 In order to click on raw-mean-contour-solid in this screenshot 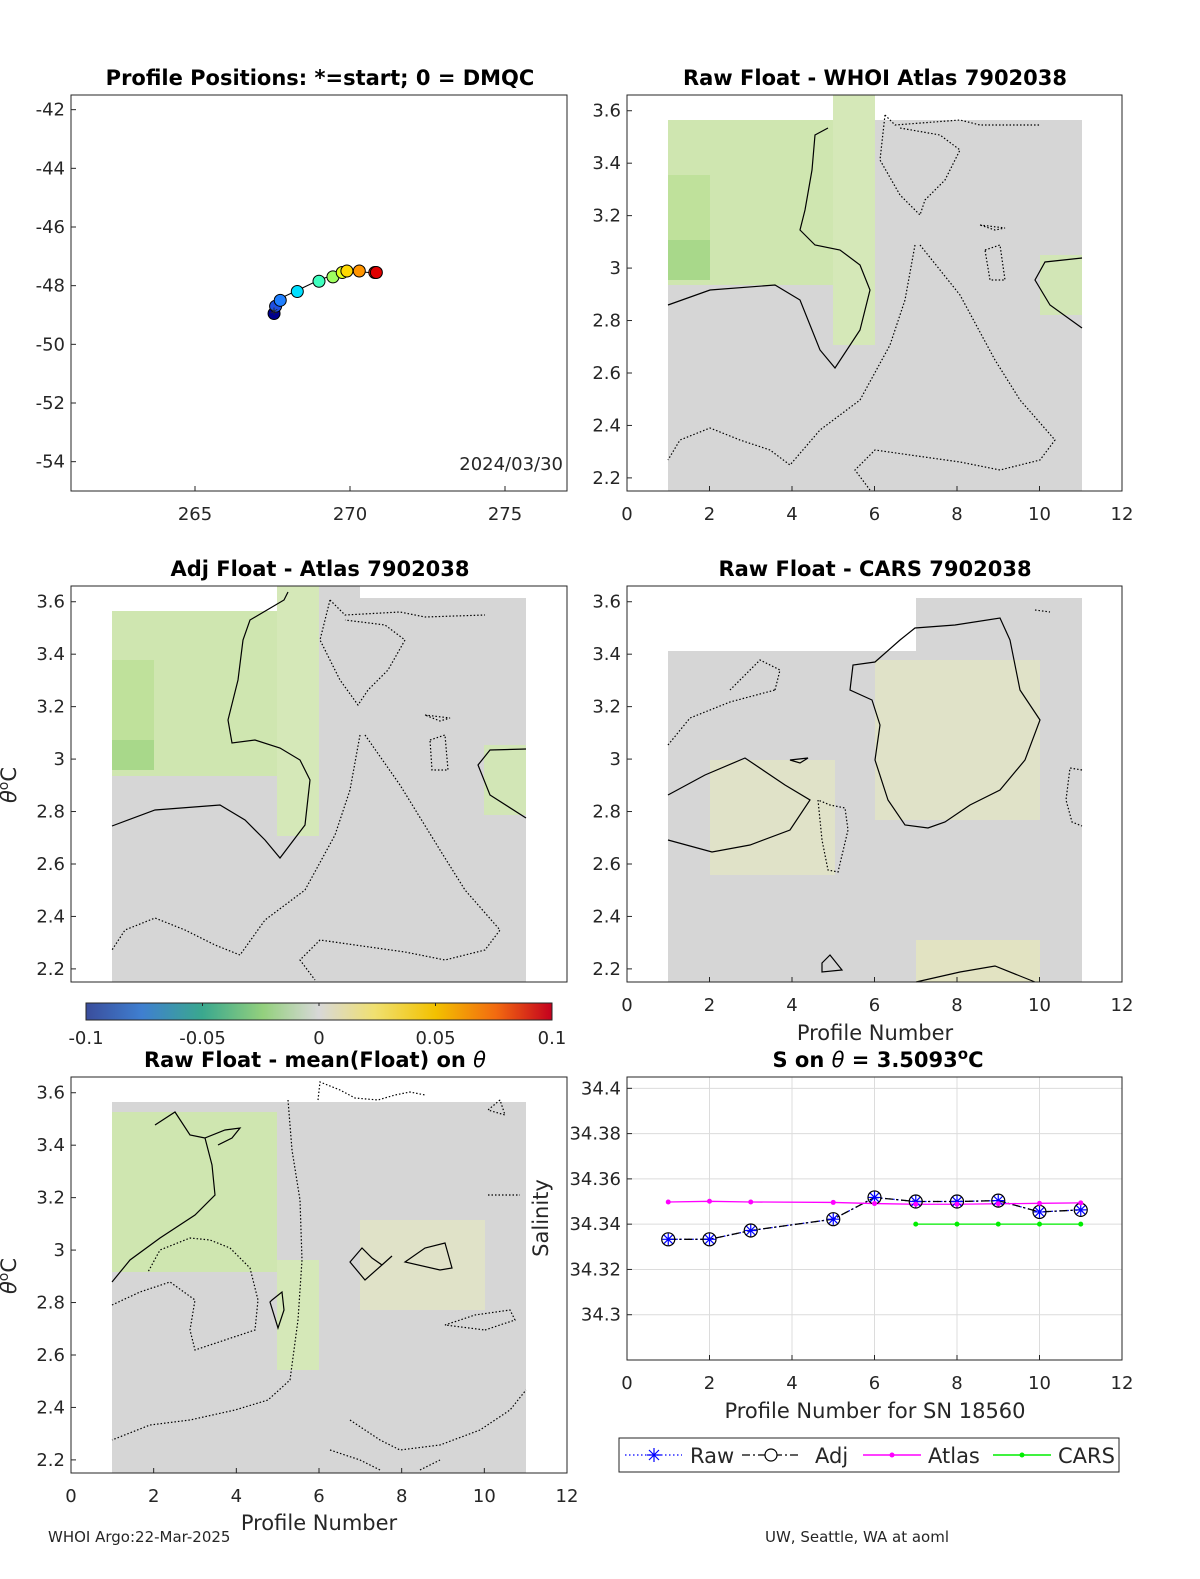, I will do `click(282, 1220)`.